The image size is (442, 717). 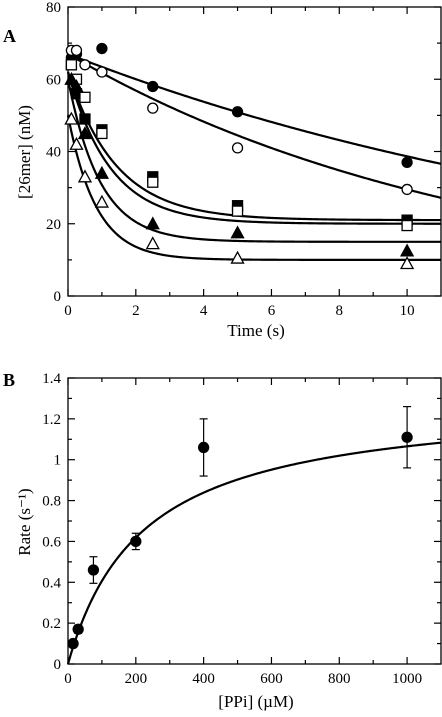 I want to click on panel-a-x-tick-label: 2, so click(x=136, y=311).